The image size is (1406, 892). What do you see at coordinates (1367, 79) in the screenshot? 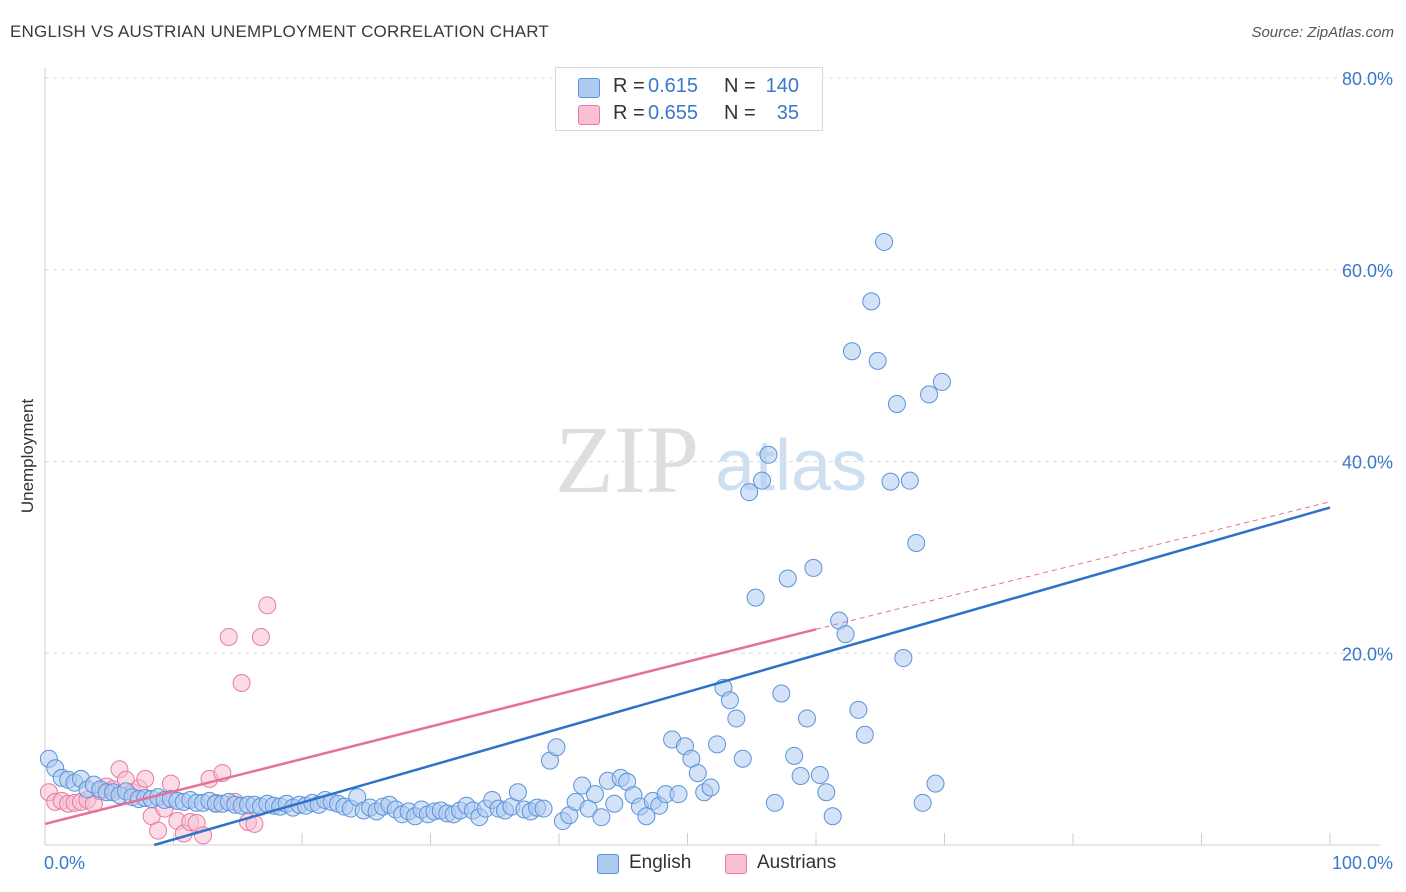
I see `y-tick-label: 80.0%` at bounding box center [1367, 79].